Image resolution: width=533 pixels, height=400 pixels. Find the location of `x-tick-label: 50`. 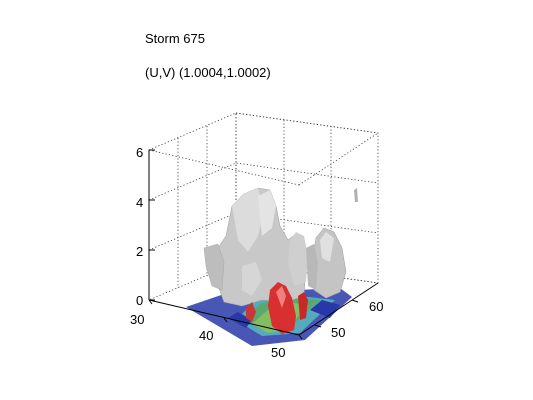

x-tick-label: 50 is located at coordinates (278, 352).